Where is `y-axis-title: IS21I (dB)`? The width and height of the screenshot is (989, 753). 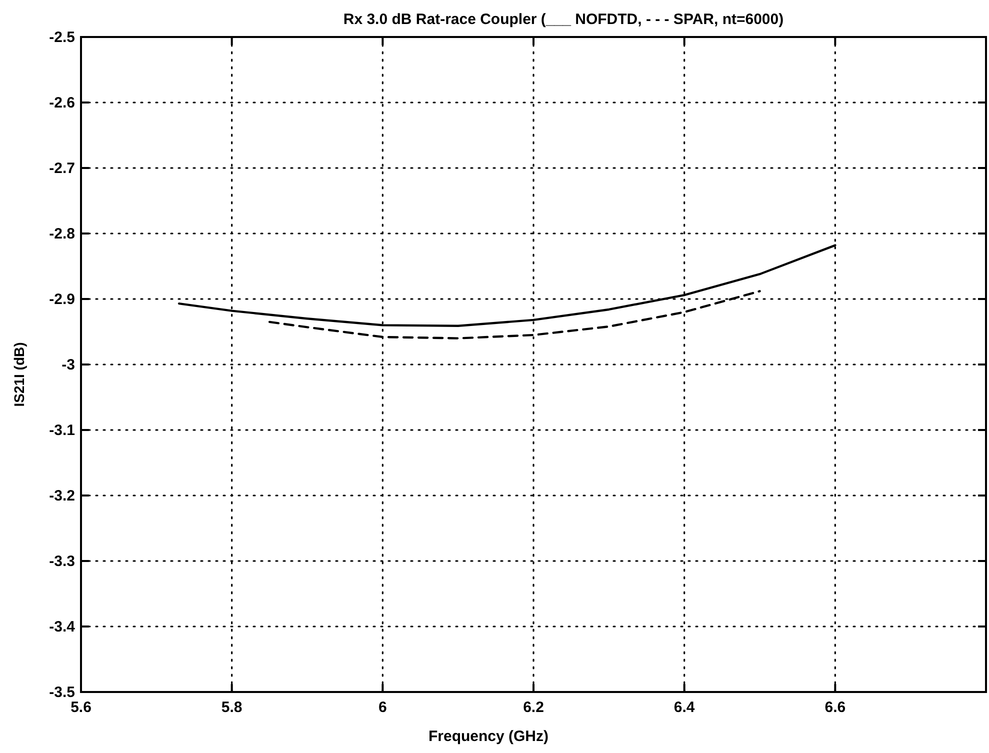
y-axis-title: IS21I (dB) is located at coordinates (19, 374).